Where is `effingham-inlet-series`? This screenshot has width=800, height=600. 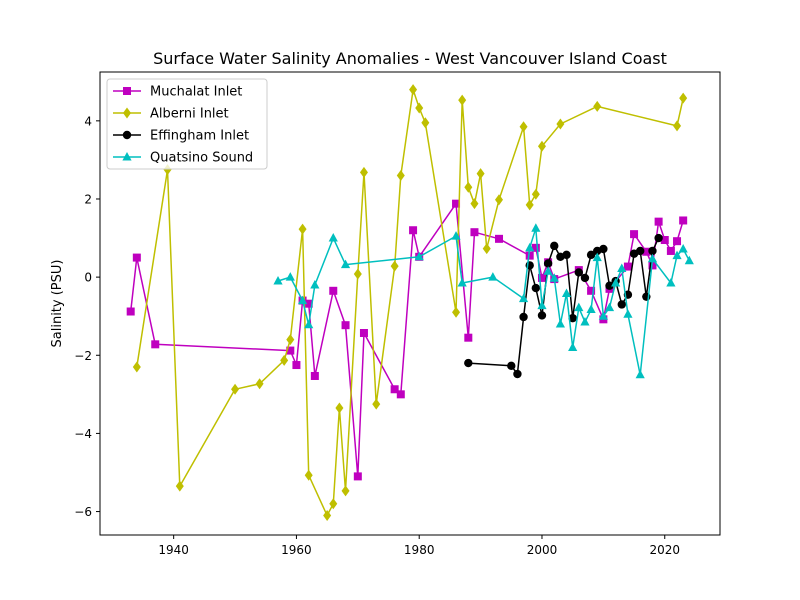 effingham-inlet-series is located at coordinates (563, 306).